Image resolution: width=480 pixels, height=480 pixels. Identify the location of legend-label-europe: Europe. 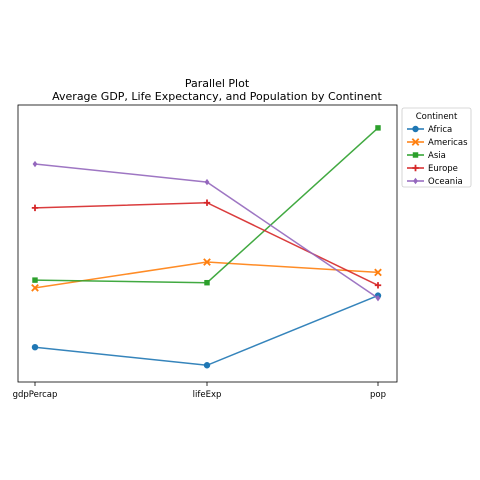
(443, 169).